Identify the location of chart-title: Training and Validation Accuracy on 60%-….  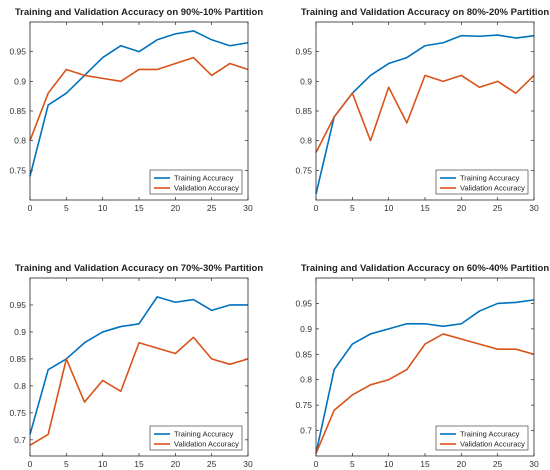
(425, 268).